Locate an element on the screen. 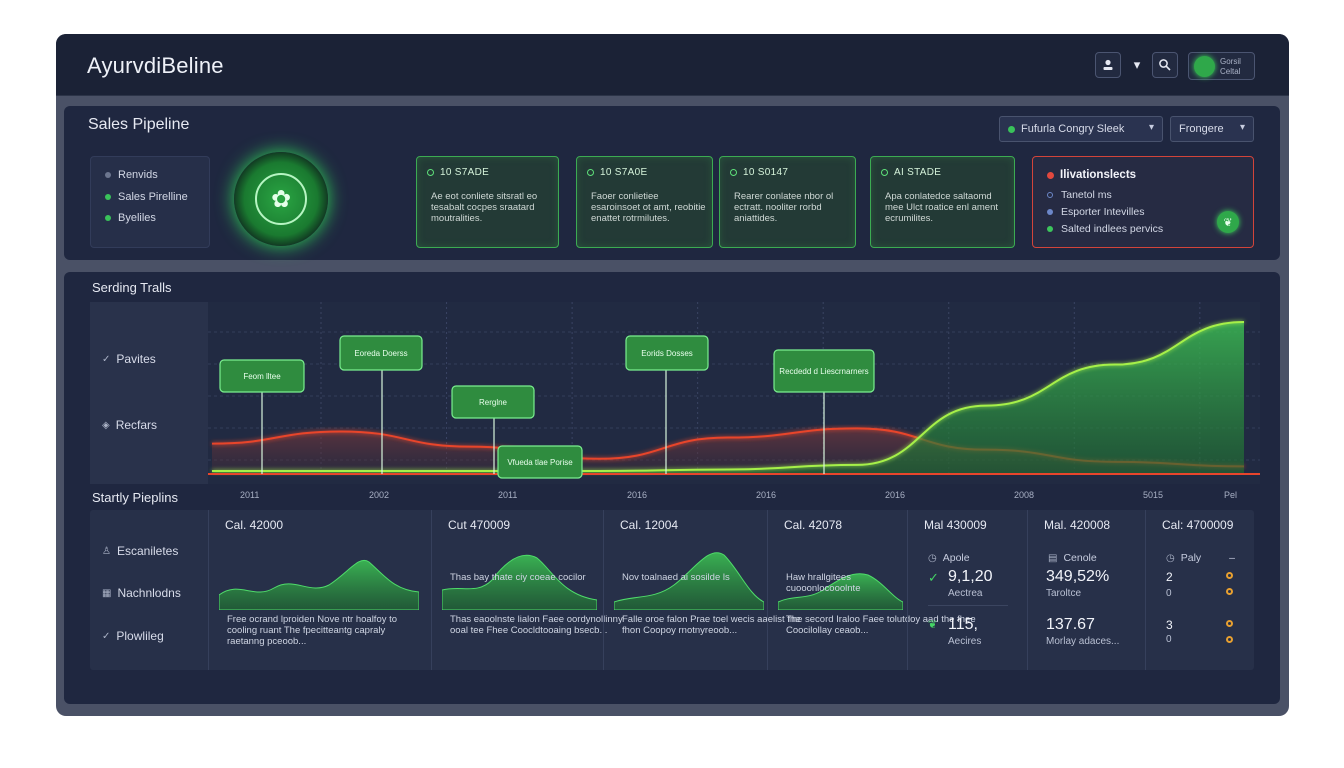 The height and width of the screenshot is (768, 1344). divider is located at coordinates (968, 605).